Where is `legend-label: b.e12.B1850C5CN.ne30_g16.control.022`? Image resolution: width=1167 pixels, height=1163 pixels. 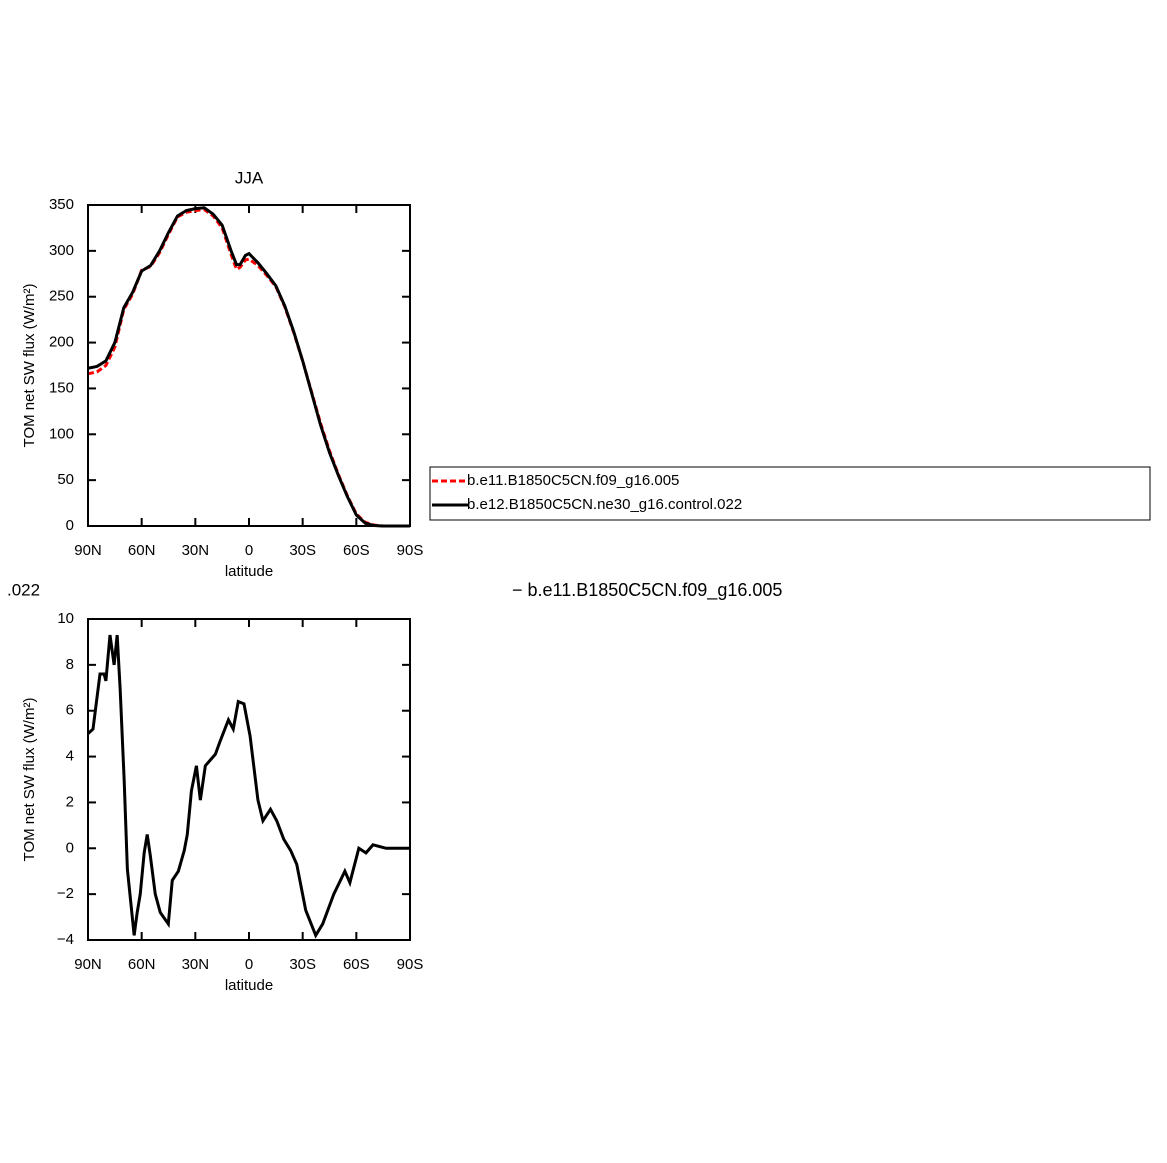
legend-label: b.e12.B1850C5CN.ne30_g16.control.022 is located at coordinates (604, 504).